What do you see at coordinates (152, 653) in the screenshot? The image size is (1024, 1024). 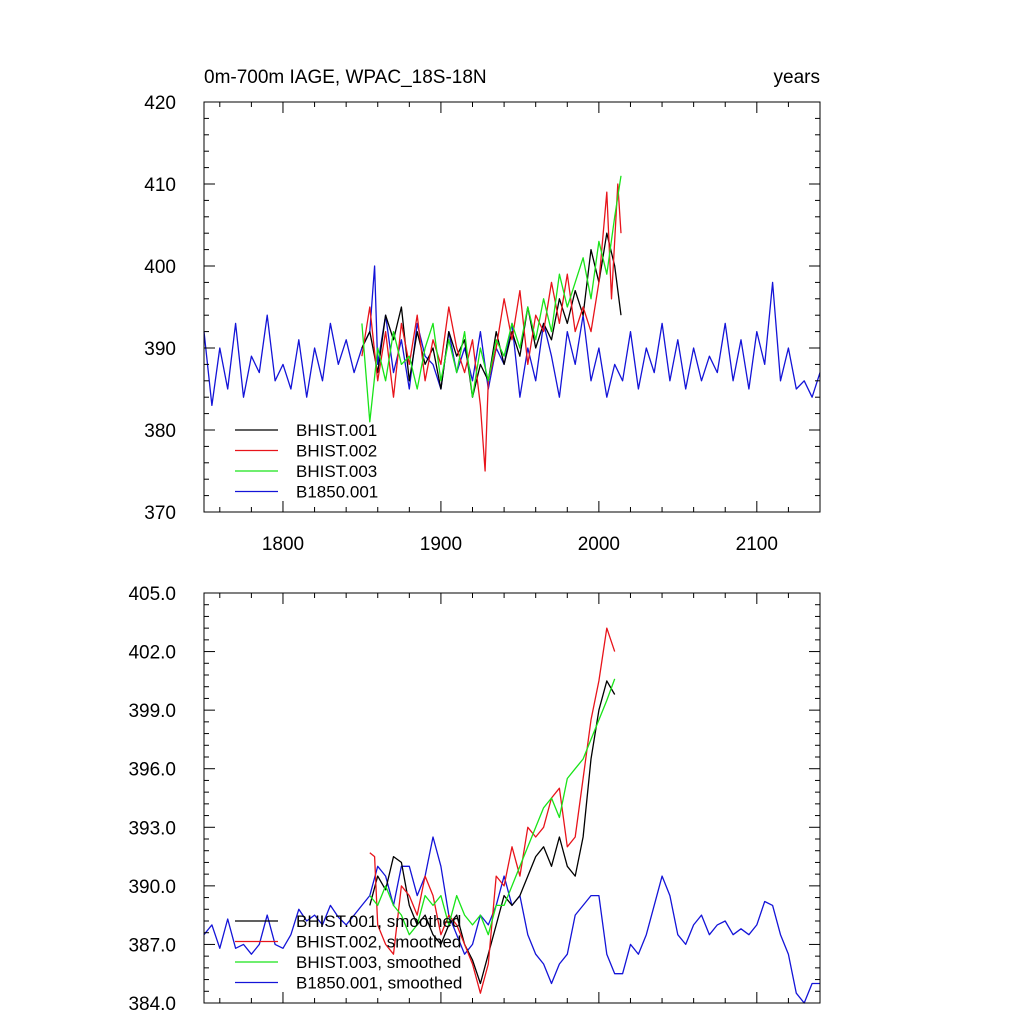 I see `bottom-y-tick-label: 402.0` at bounding box center [152, 653].